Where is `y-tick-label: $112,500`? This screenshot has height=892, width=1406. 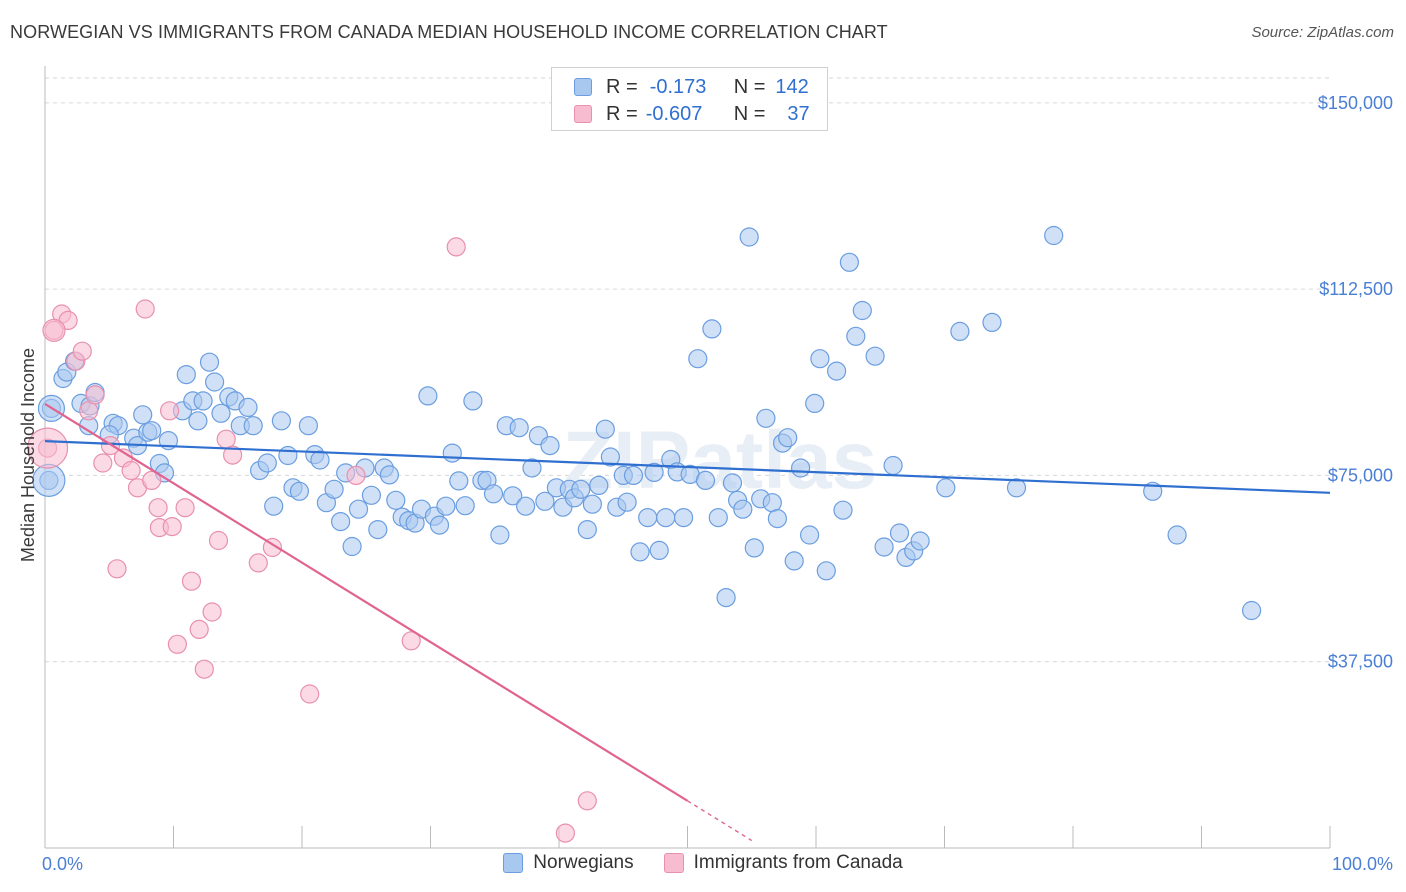 y-tick-label: $112,500 is located at coordinates (1356, 289).